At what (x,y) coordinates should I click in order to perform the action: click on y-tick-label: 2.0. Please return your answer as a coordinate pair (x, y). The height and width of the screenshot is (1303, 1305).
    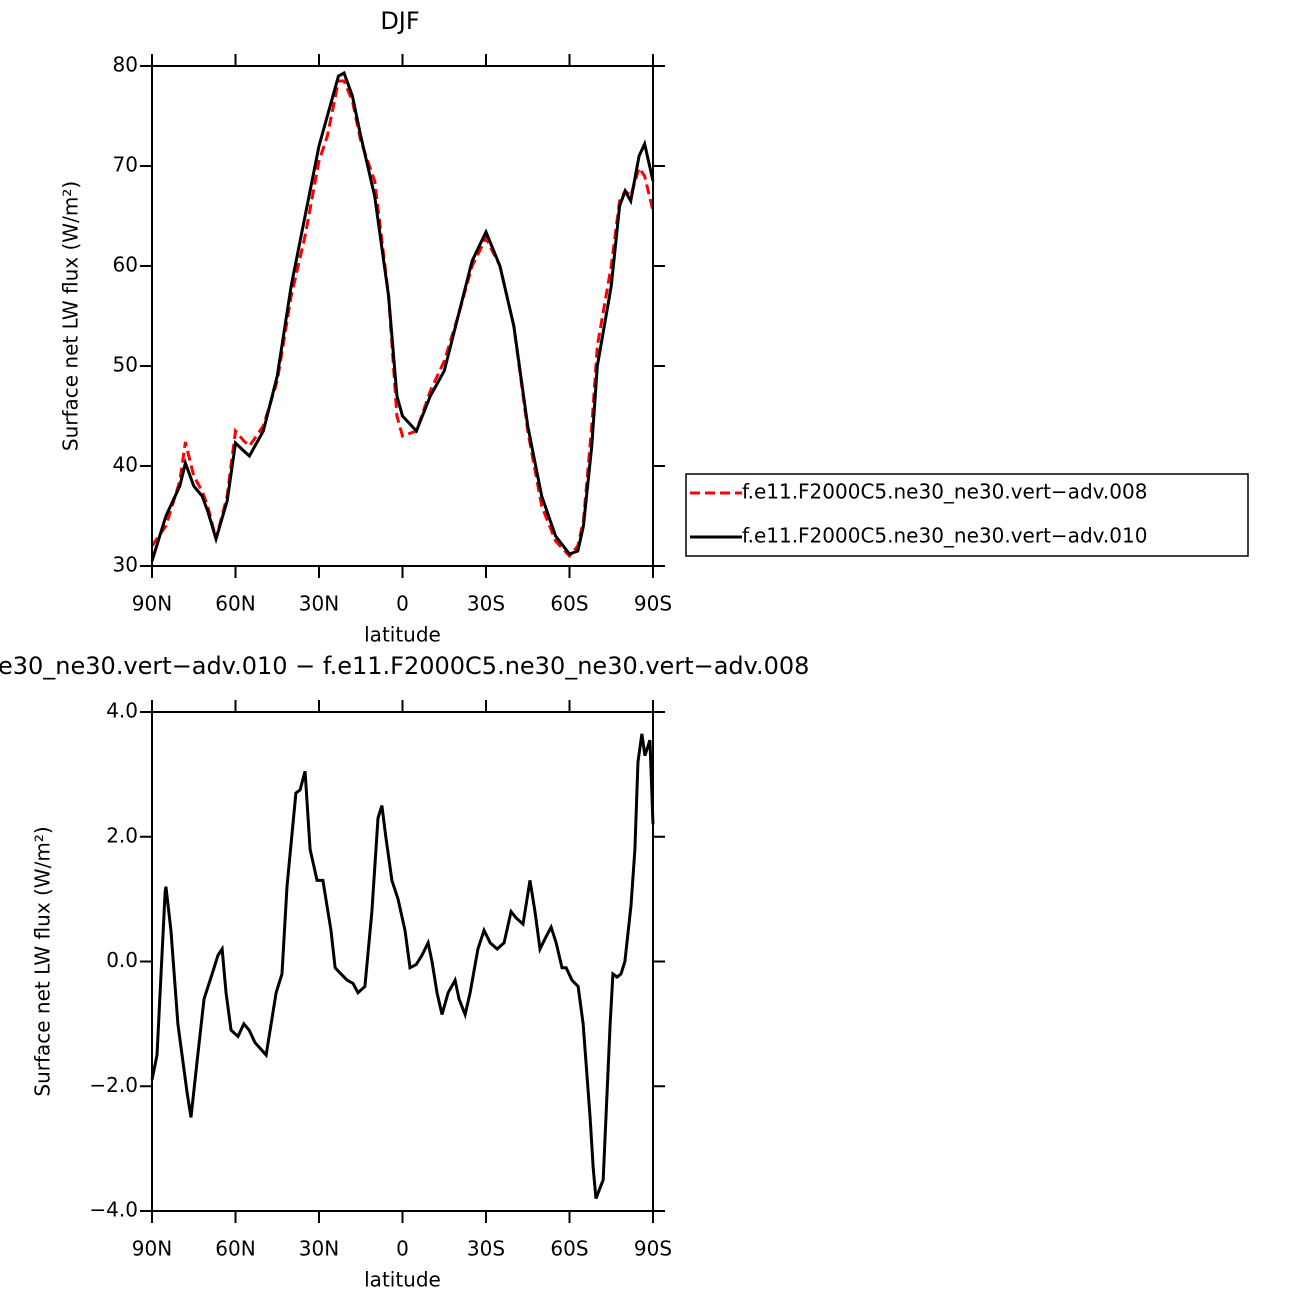
    Looking at the image, I should click on (122, 835).